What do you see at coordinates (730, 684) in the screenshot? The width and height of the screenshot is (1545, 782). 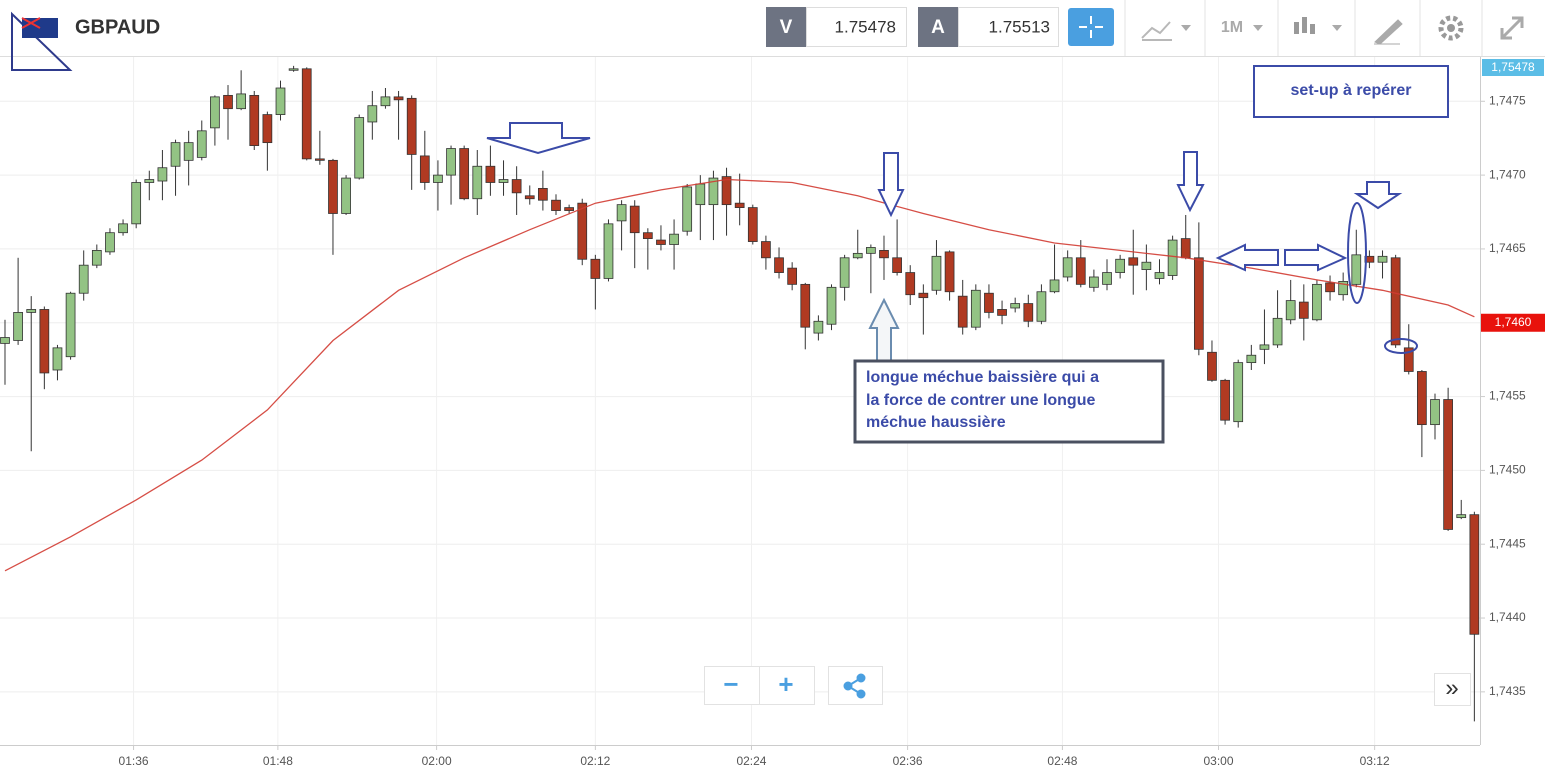 I see `zoom-out: −` at bounding box center [730, 684].